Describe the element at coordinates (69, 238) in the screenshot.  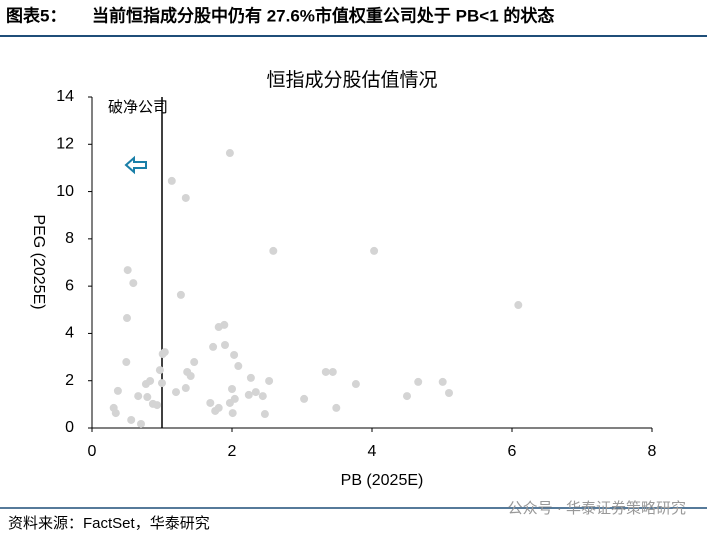
I see `y-tick-label: 8` at that location.